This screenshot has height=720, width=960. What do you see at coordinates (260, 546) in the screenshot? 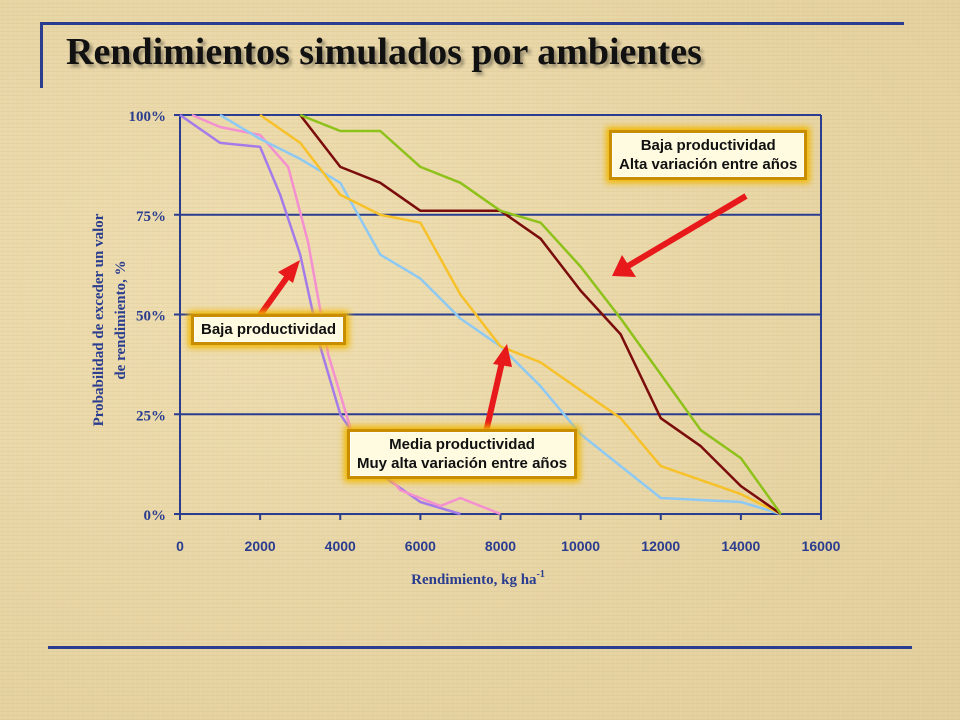
I see `x-tick-label: 2000` at bounding box center [260, 546].